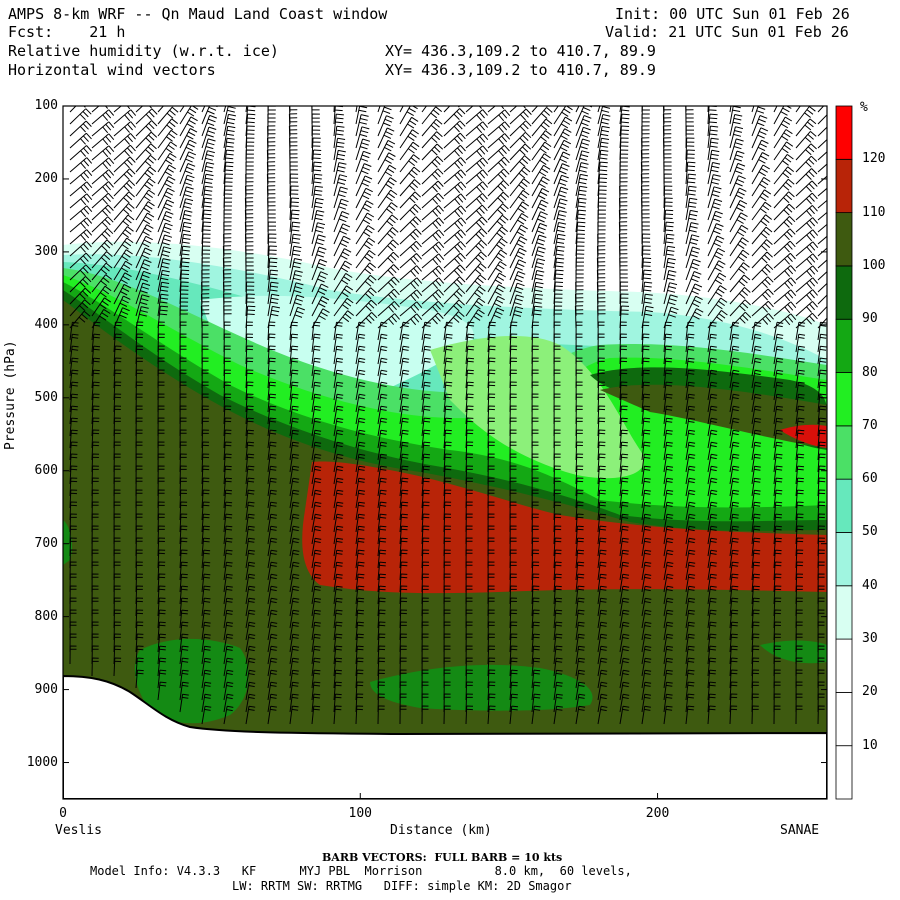 The height and width of the screenshot is (900, 900). Describe the element at coordinates (46, 324) in the screenshot. I see `y-tick-label: 400` at that location.